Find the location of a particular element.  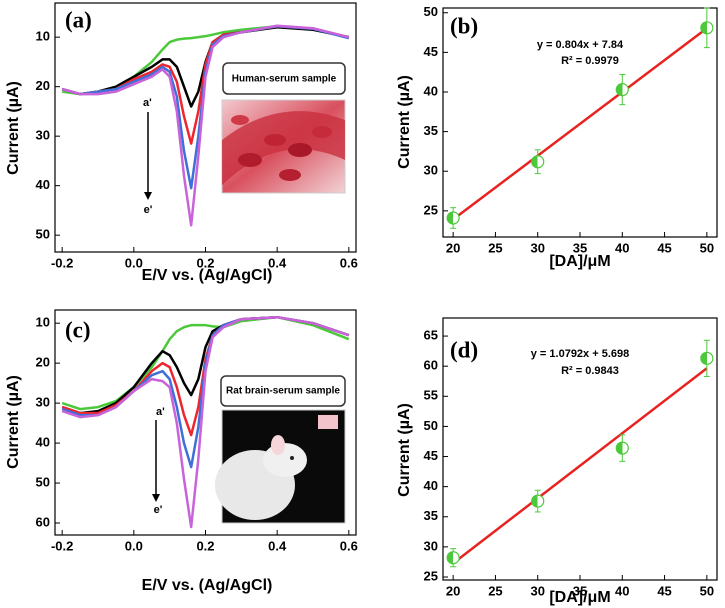

equation: y = 0.804x + 7.84 is located at coordinates (580, 45).